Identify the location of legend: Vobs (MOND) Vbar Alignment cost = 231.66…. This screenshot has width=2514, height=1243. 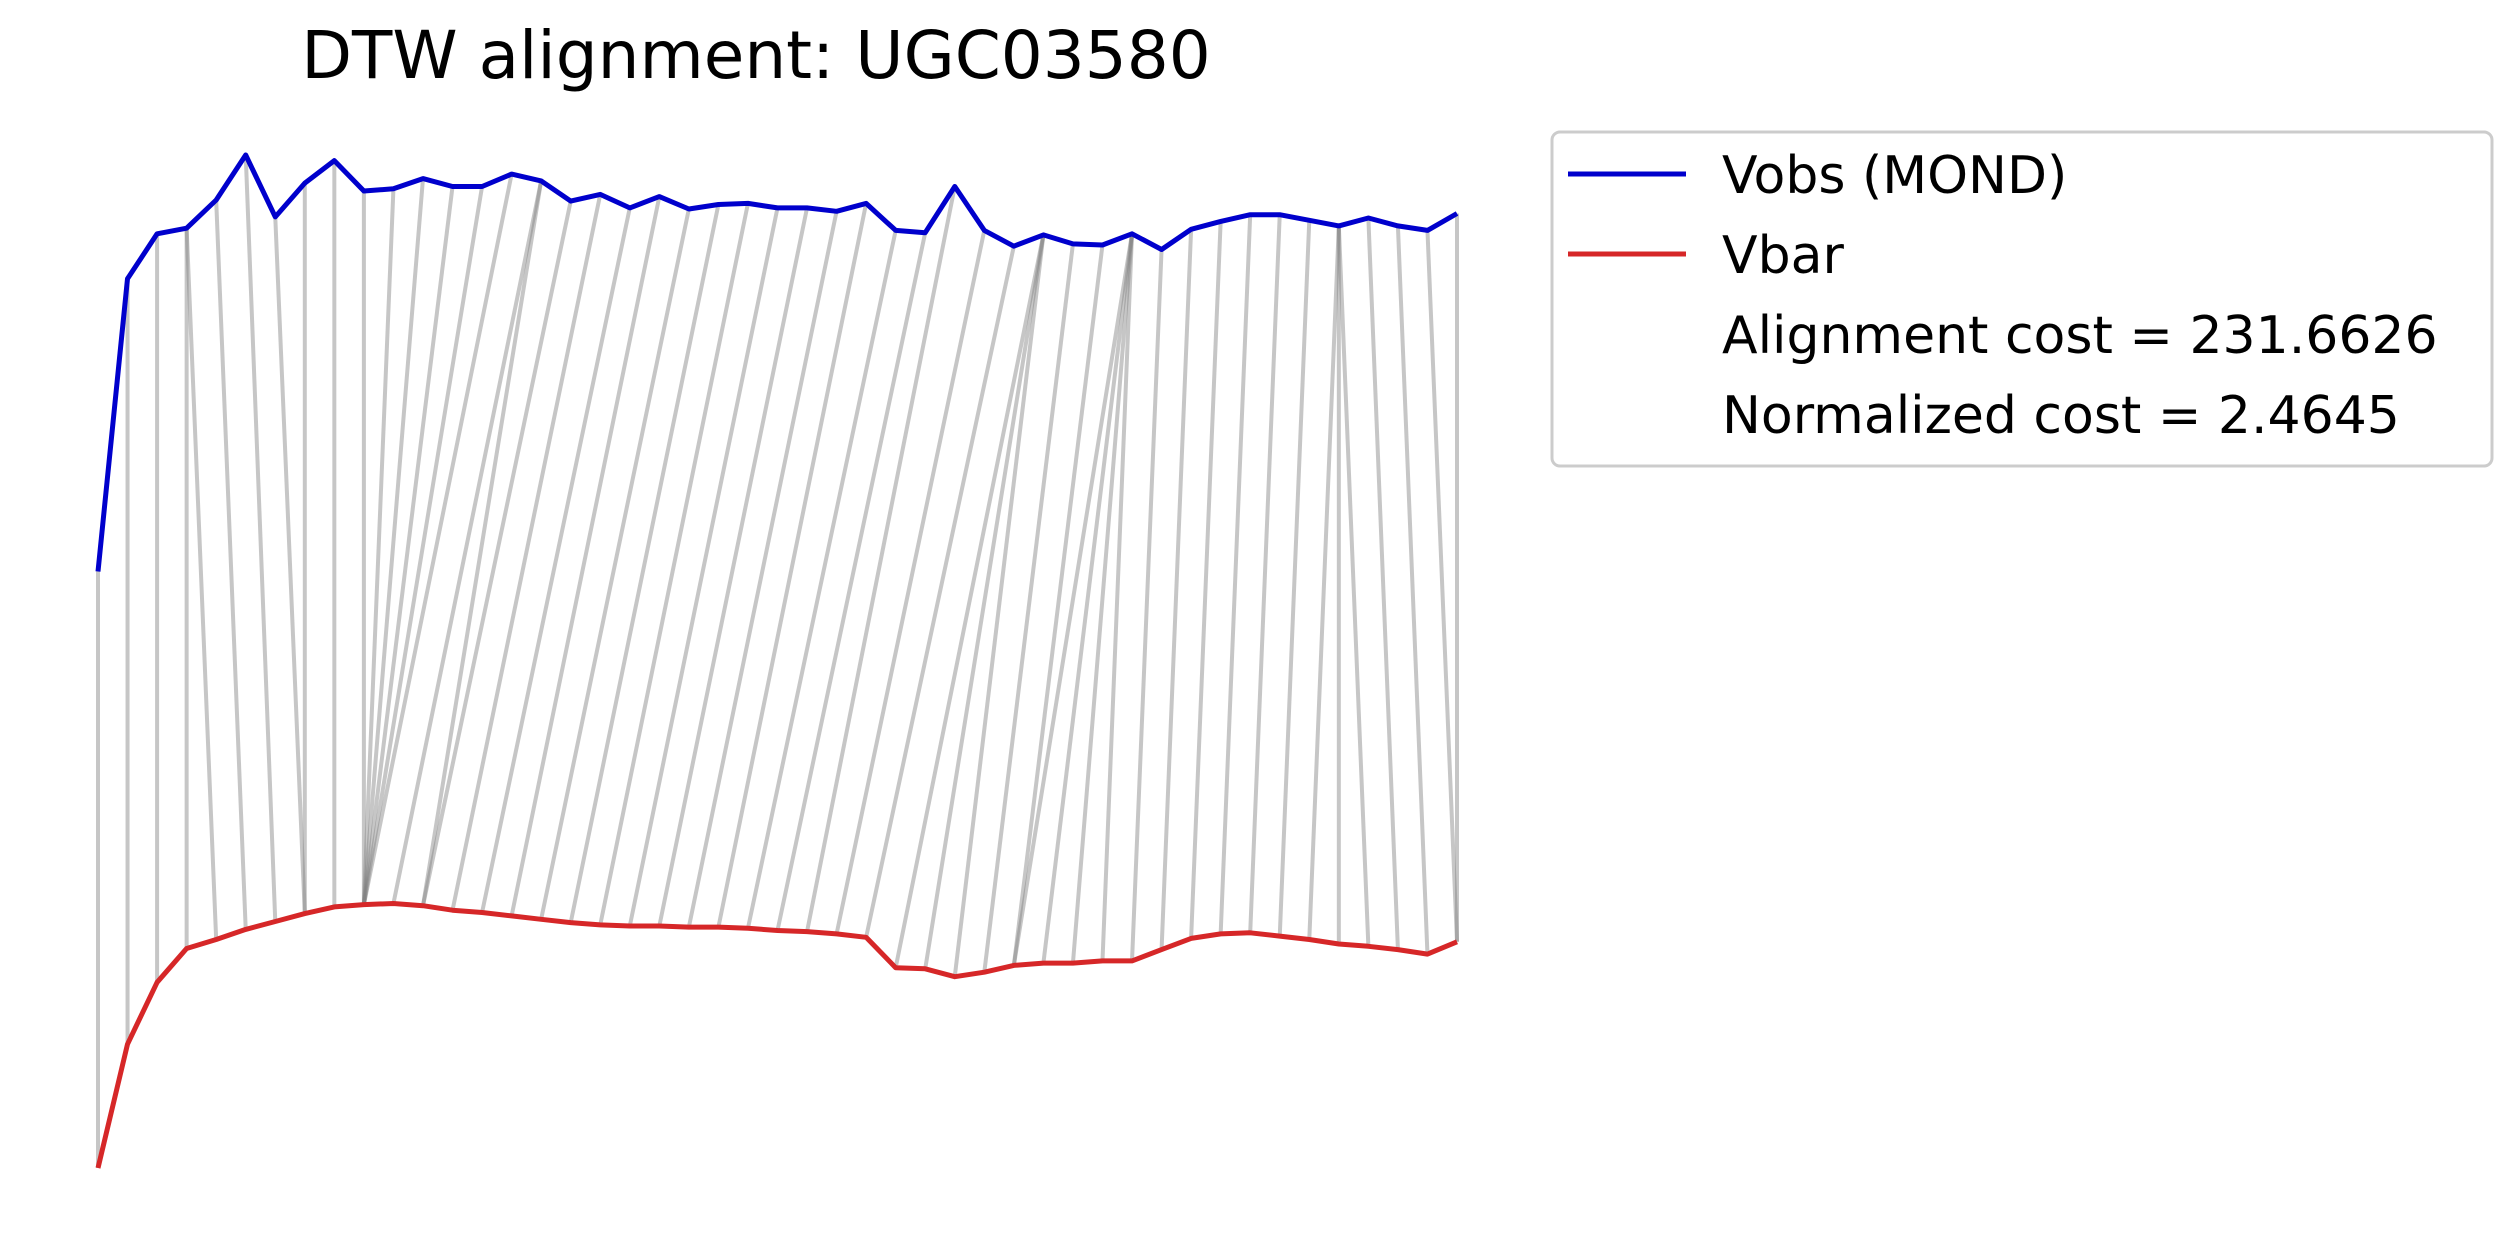
(2022, 299).